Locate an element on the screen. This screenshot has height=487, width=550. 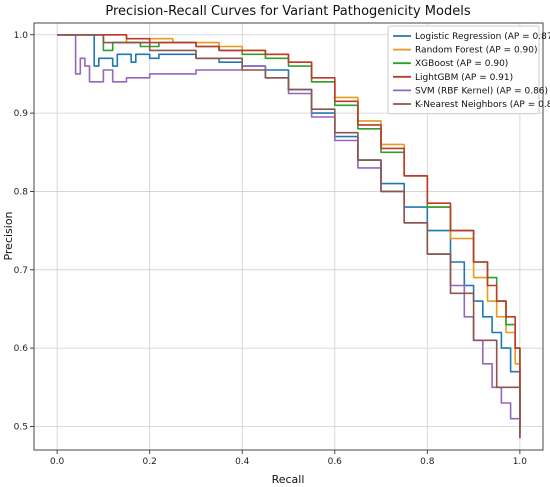
y-tick-label: 0.7 is located at coordinates (21, 271).